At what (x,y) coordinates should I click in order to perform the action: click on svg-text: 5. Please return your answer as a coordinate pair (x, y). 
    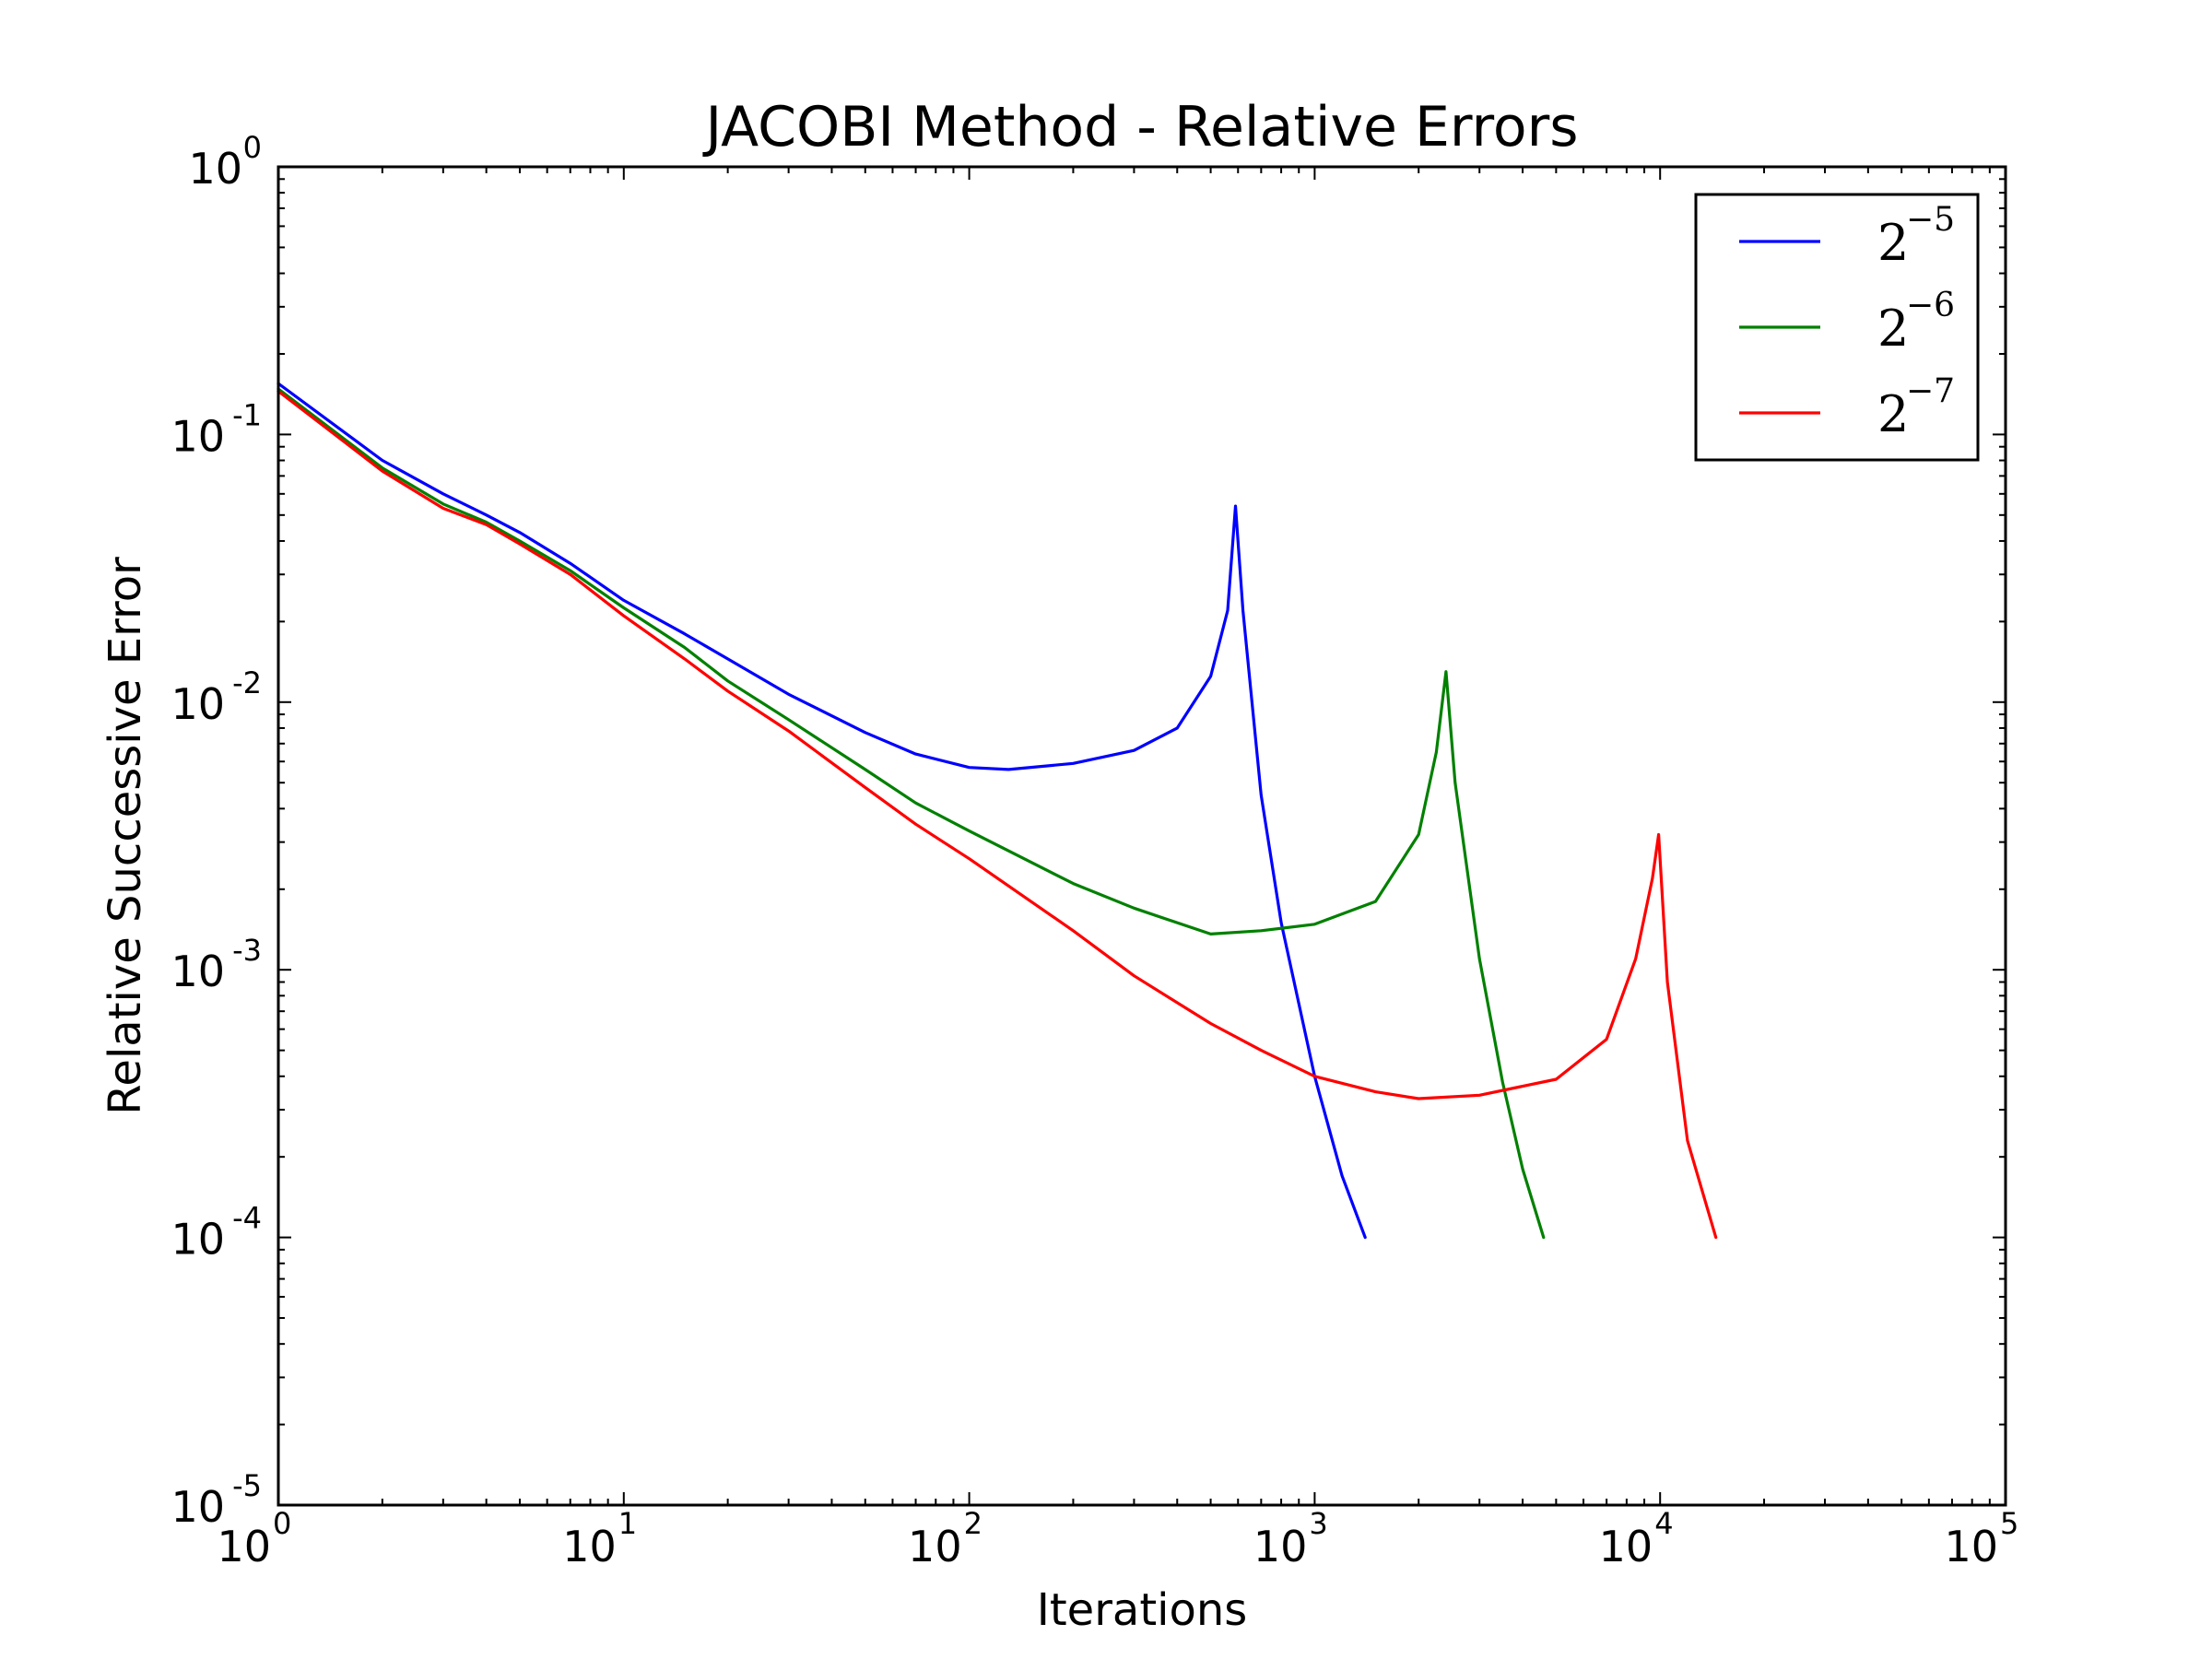
    Looking at the image, I should click on (2009, 1523).